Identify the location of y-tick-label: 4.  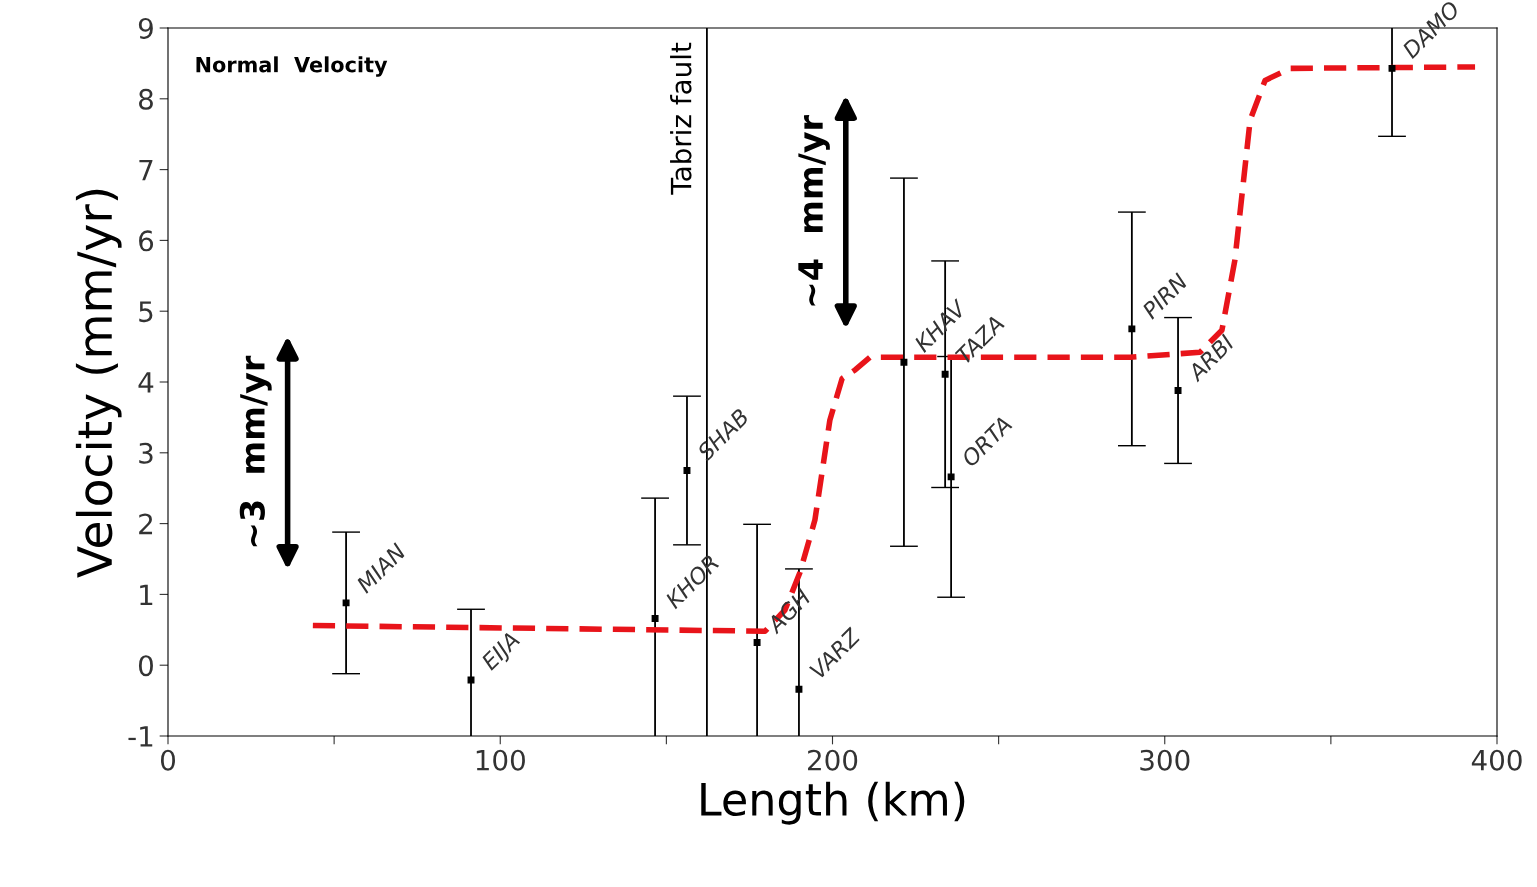
(146, 382).